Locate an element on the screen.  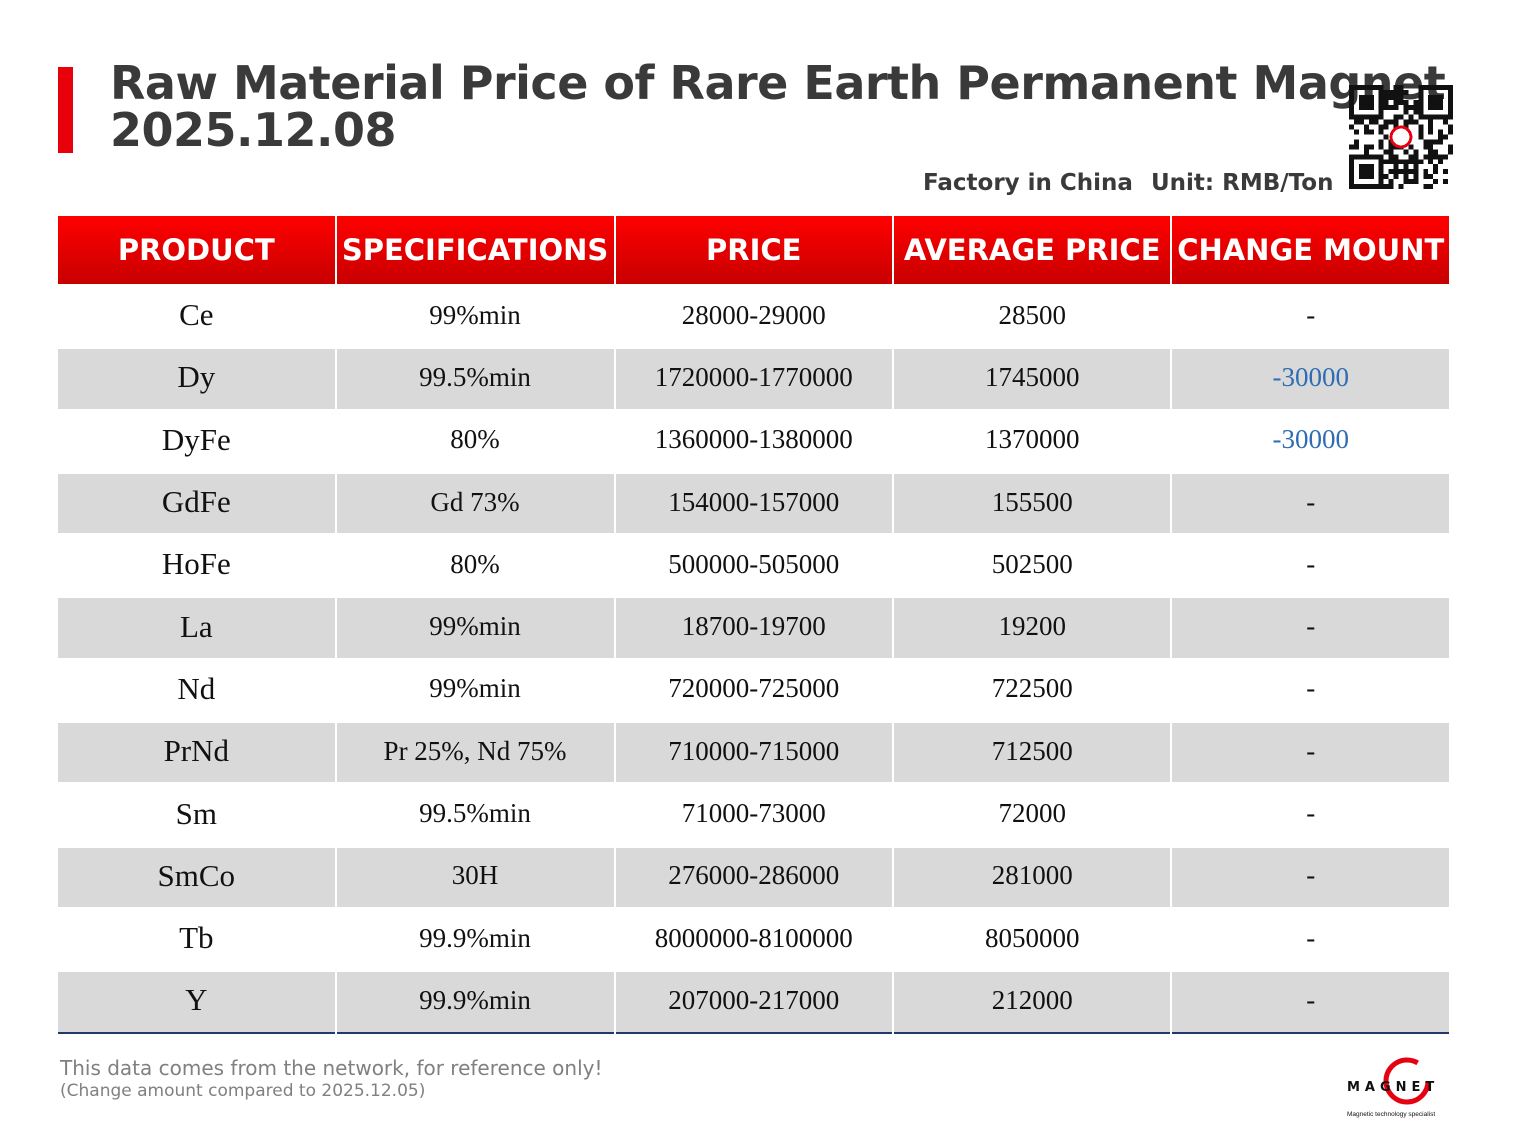
table-row: Y 99.9%min 207000-217000 212000- is located at coordinates (753, 1001).